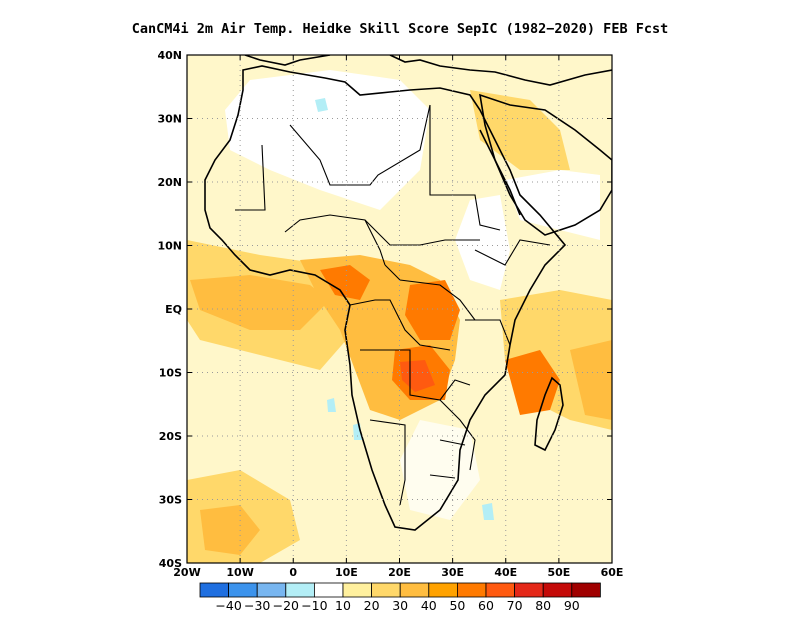 This screenshot has height=618, width=800. What do you see at coordinates (170, 436) in the screenshot?
I see `y-tick-label: 20S` at bounding box center [170, 436].